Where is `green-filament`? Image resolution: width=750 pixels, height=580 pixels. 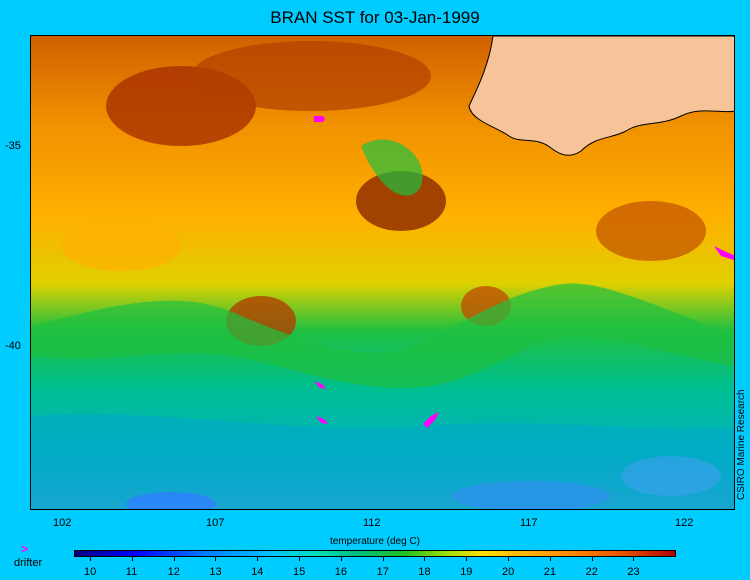 green-filament is located at coordinates (392, 167).